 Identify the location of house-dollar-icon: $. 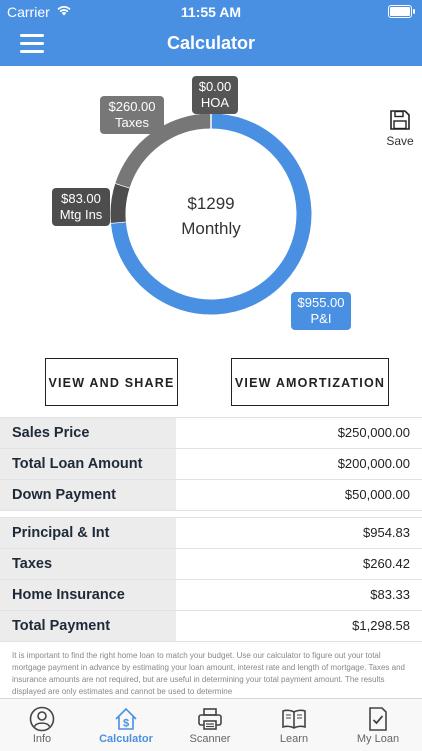
(126, 718).